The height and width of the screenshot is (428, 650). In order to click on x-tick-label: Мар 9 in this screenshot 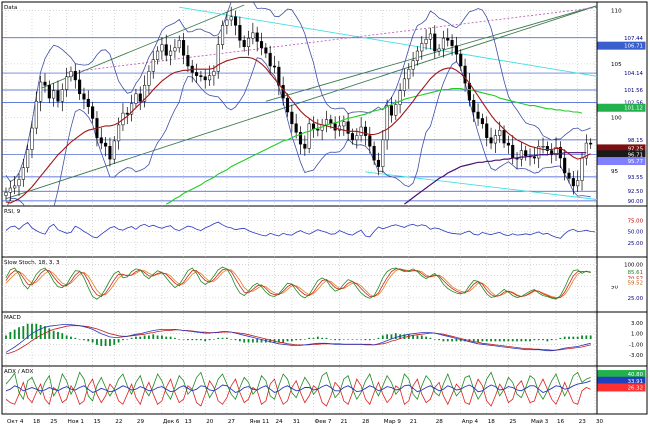, I will do `click(393, 422)`.